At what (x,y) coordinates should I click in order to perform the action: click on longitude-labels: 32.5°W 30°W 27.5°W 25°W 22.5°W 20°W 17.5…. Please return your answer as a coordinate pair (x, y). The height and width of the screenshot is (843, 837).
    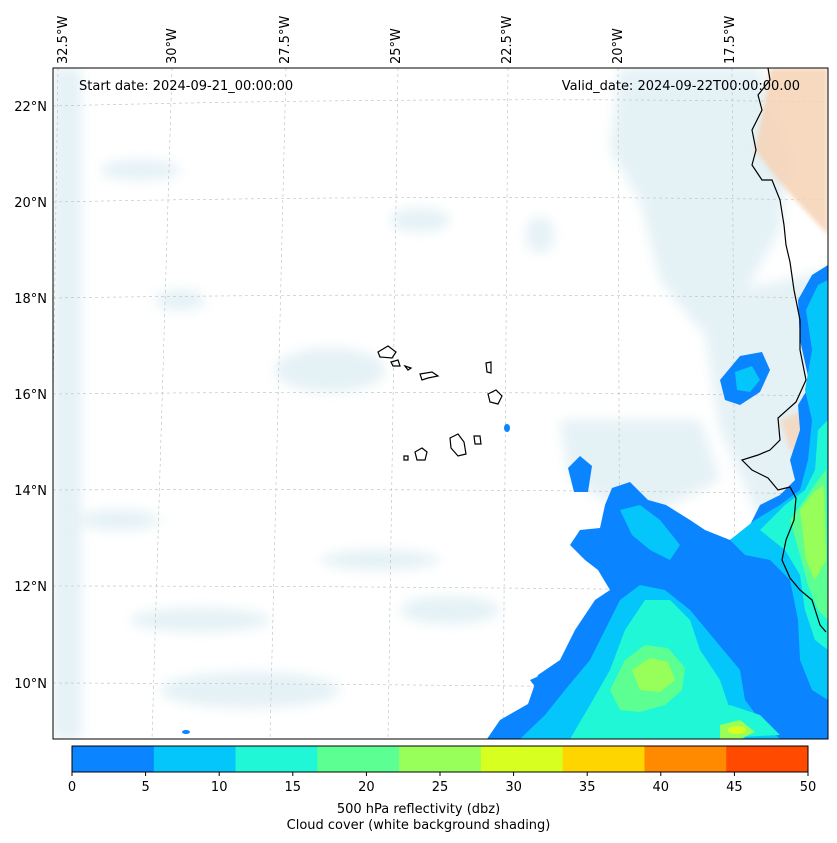
    Looking at the image, I should click on (397, 40).